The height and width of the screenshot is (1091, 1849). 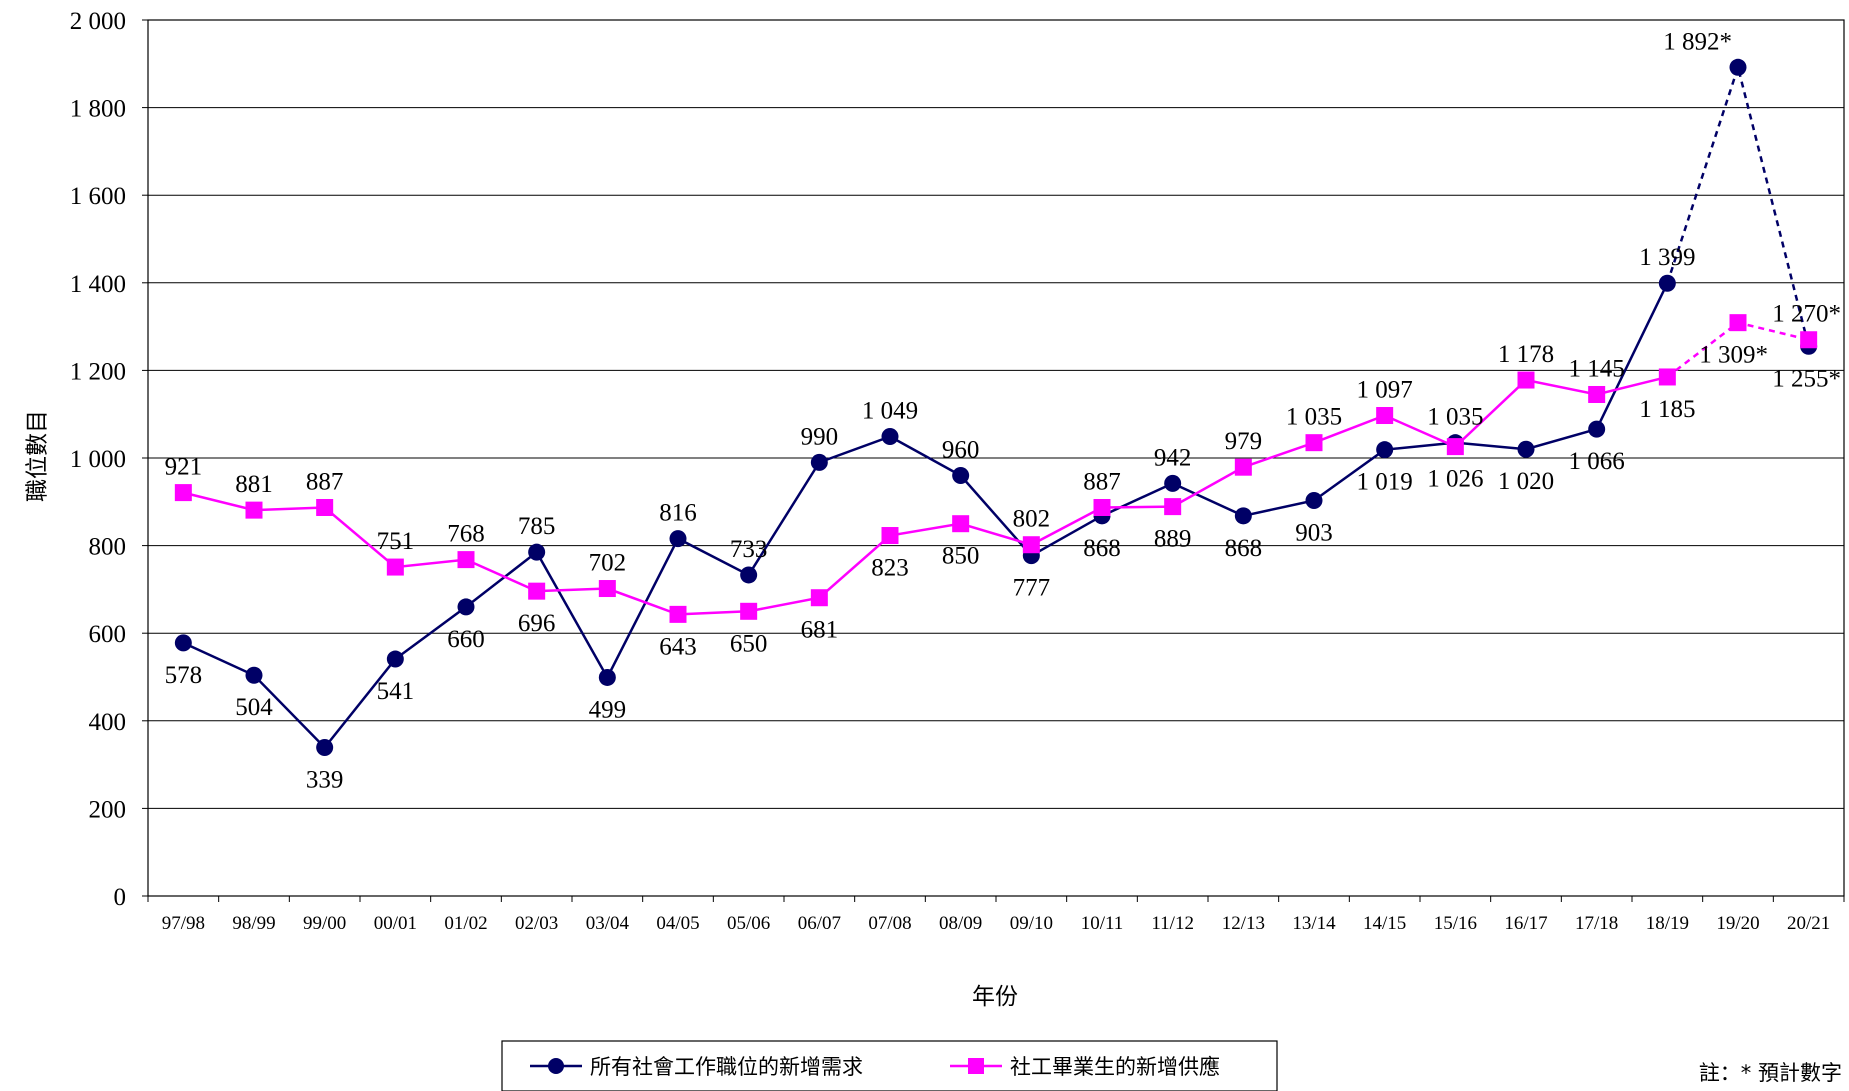 What do you see at coordinates (608, 563) in the screenshot?
I see `data-label-supply: 702` at bounding box center [608, 563].